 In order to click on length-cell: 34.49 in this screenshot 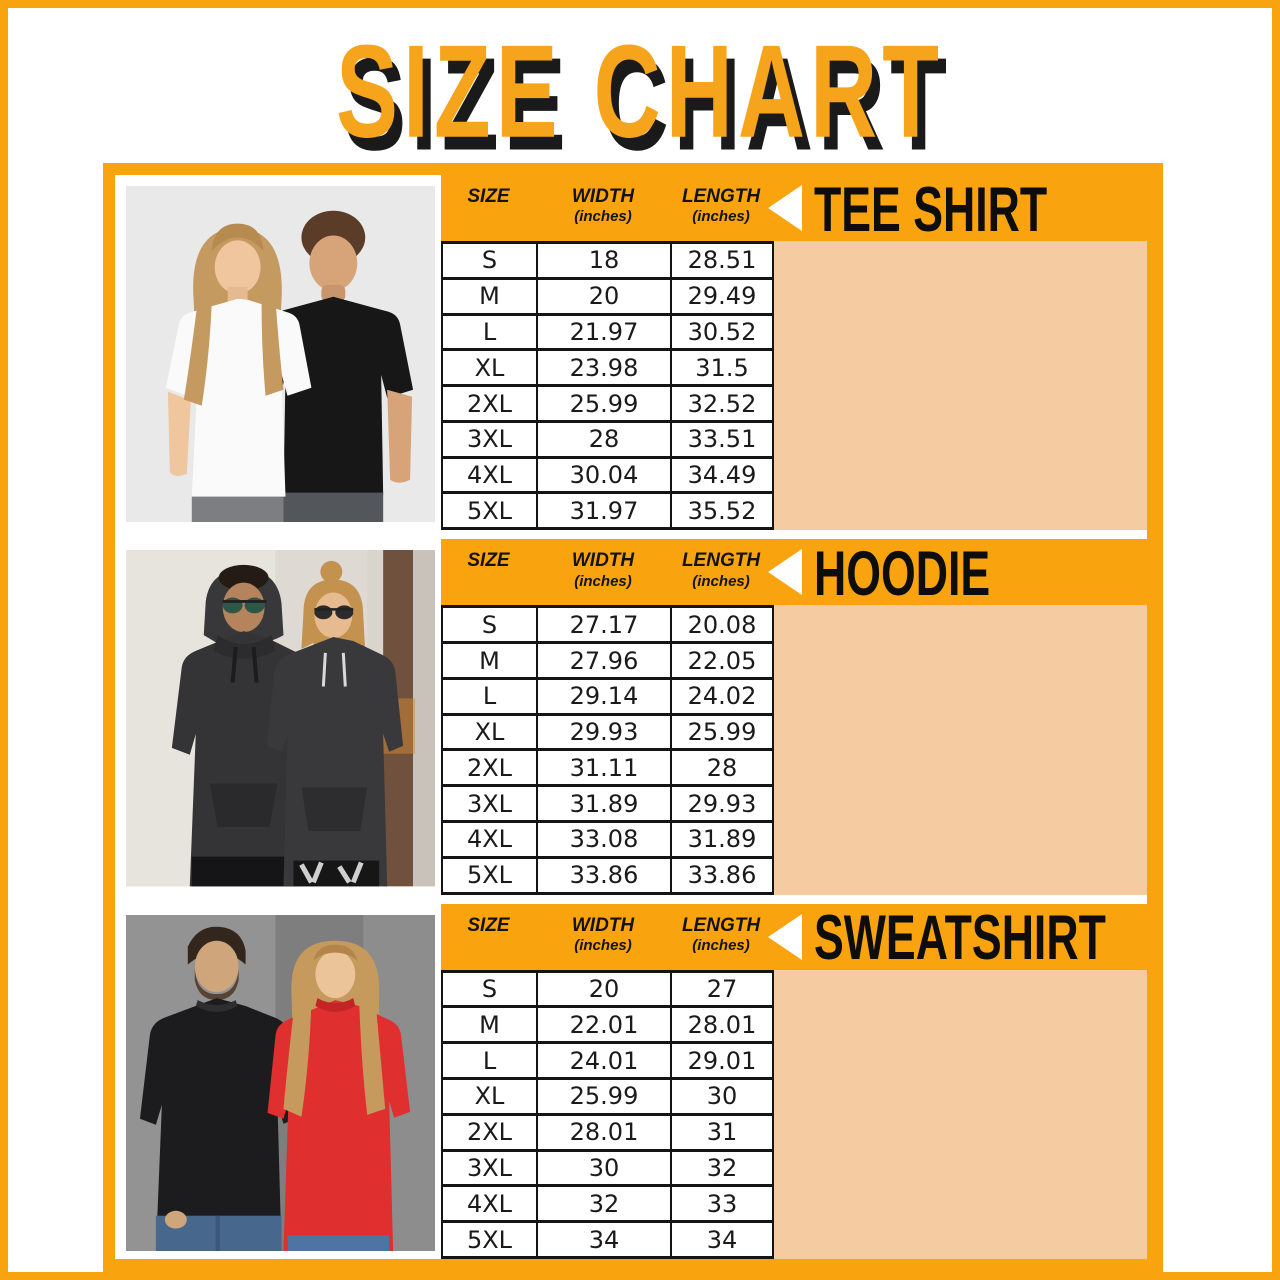, I will do `click(722, 475)`.